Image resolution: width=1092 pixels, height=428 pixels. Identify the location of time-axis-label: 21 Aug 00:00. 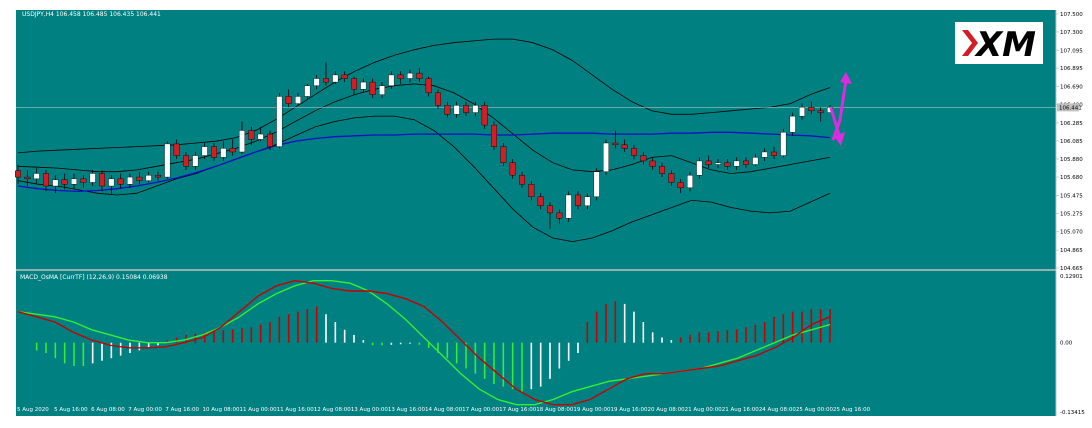
(704, 410).